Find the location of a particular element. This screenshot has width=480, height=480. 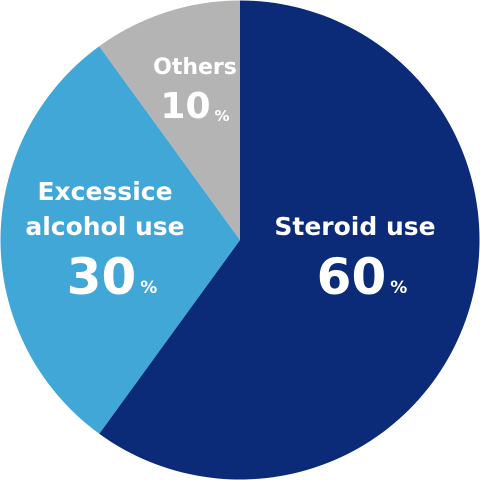

slice-label: Steroid use is located at coordinates (354, 226).